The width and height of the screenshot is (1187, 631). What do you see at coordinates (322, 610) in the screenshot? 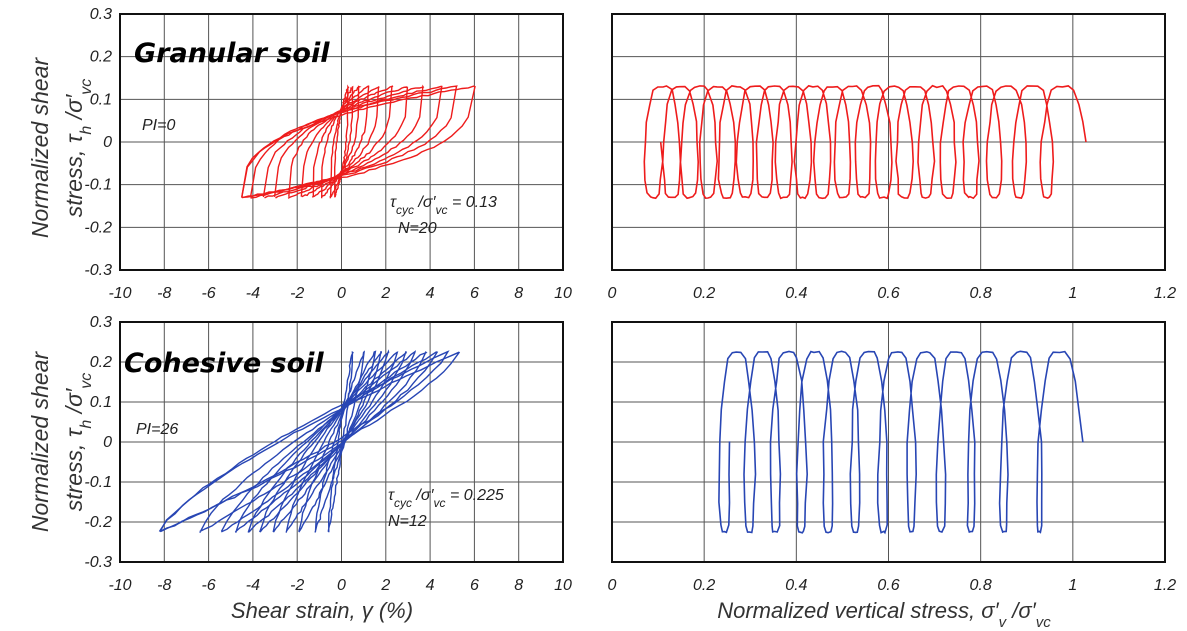
I see `x-axis-label-strain: Shear strain, γ (%)` at bounding box center [322, 610].